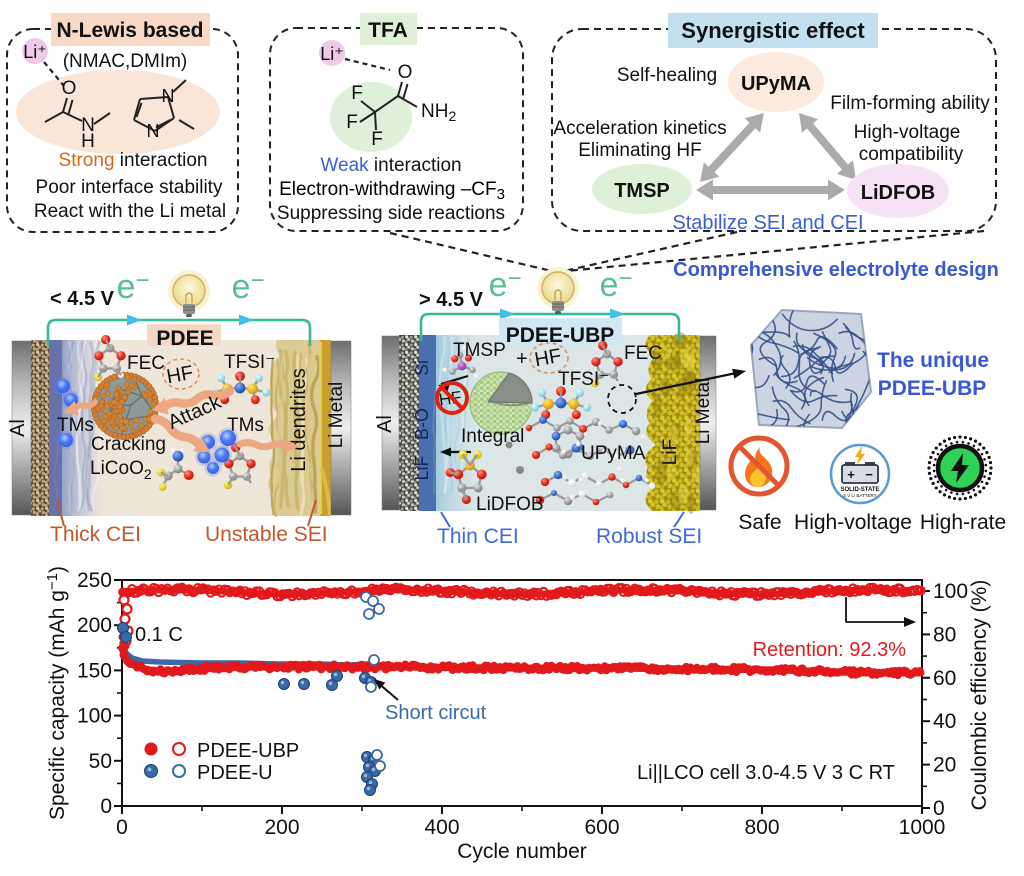  Describe the element at coordinates (390, 165) in the screenshot. I see `svg-text: Weak interaction` at that location.